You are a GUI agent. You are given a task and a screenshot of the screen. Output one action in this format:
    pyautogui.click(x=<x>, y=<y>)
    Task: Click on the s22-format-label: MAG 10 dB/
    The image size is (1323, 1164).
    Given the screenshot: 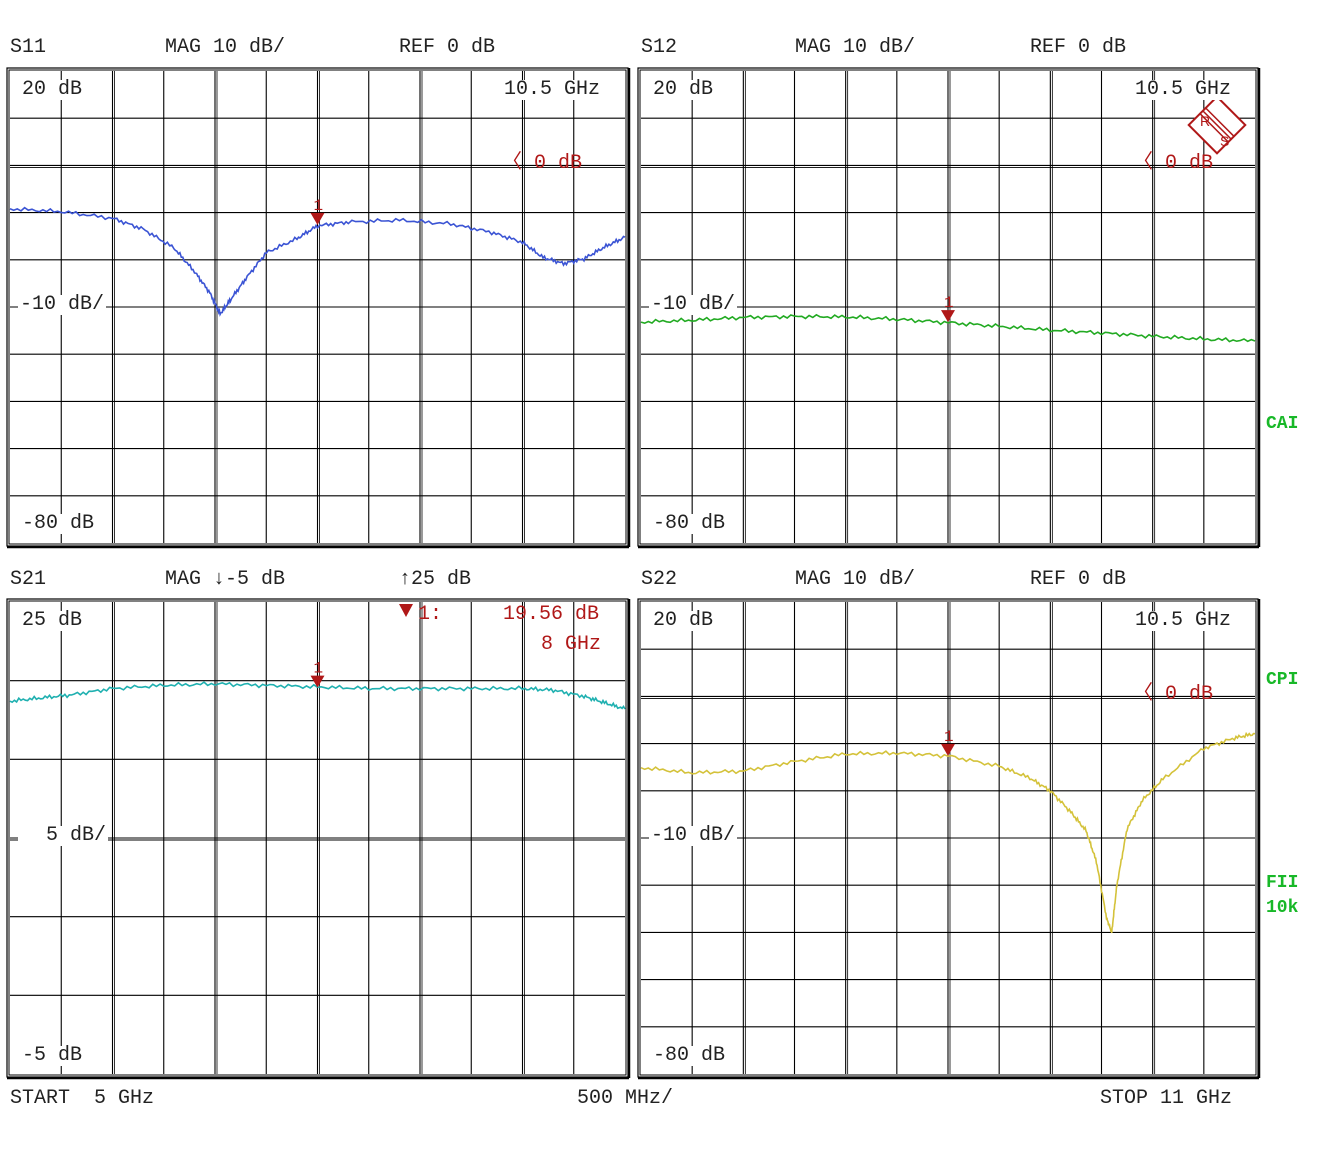 What is the action you would take?
    pyautogui.click(x=855, y=579)
    